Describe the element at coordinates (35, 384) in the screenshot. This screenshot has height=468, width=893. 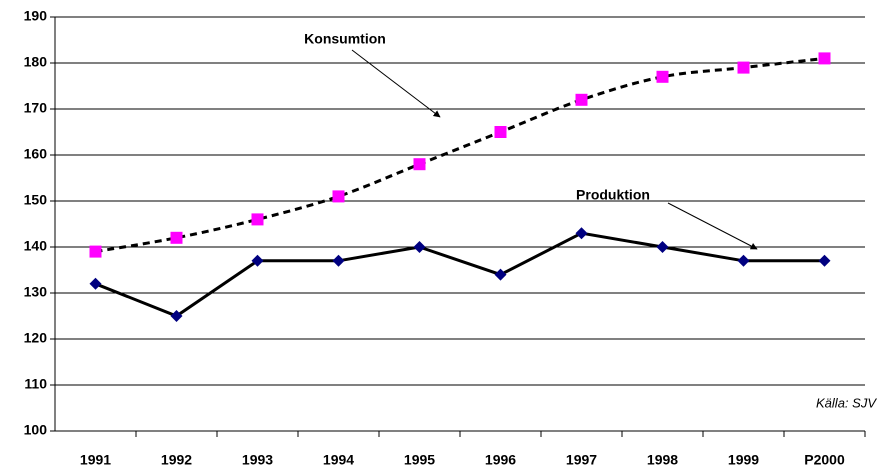
I see `y-tick-label: 110` at that location.